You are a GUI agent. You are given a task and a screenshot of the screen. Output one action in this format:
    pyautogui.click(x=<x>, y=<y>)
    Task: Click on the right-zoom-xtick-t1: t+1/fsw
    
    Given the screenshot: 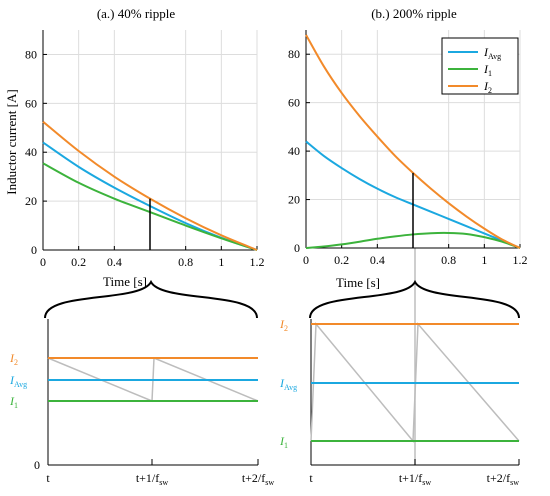 What is the action you would take?
    pyautogui.click(x=415, y=479)
    